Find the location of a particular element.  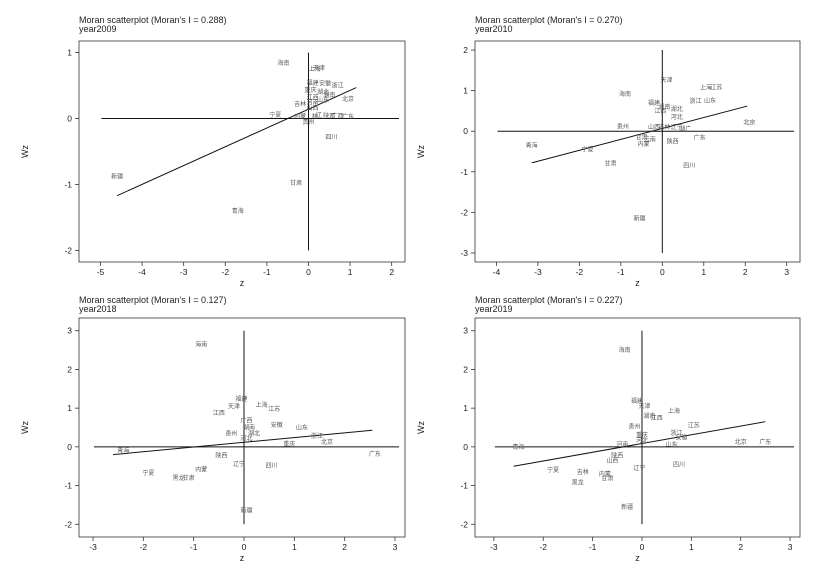

point-label: 河南 is located at coordinates (622, 445).